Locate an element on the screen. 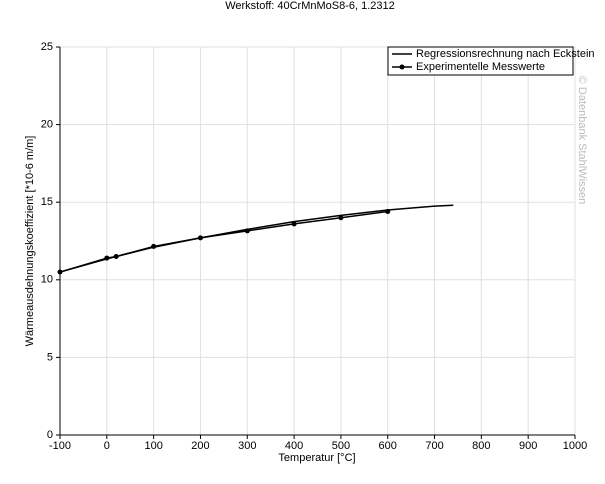  legend-marker is located at coordinates (402, 67).